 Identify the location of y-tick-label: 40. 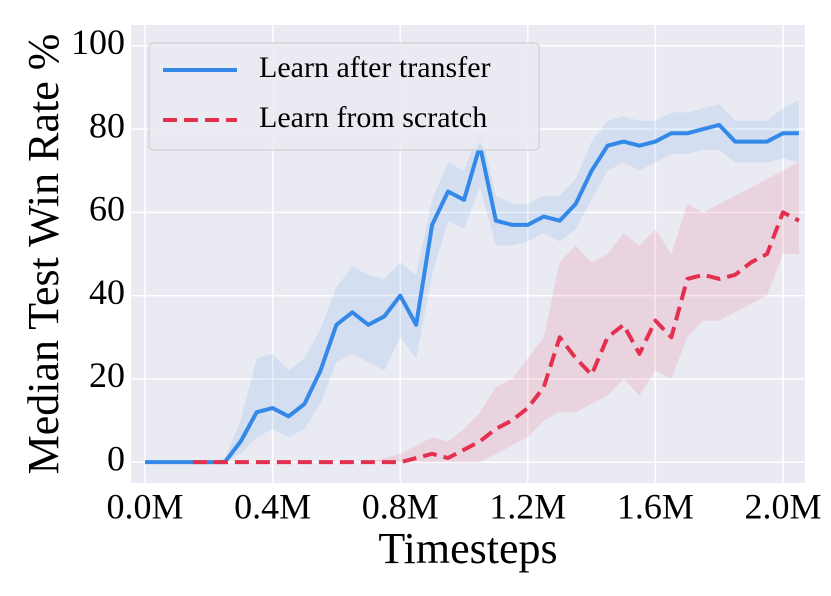
(107, 292).